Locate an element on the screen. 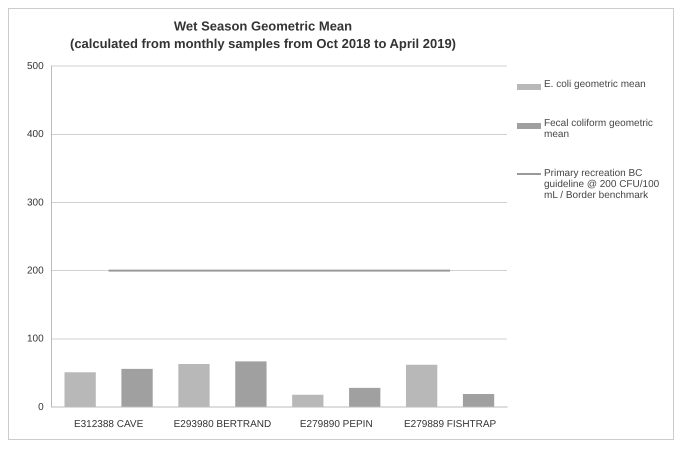  y-tick-label: 400 is located at coordinates (35, 134).